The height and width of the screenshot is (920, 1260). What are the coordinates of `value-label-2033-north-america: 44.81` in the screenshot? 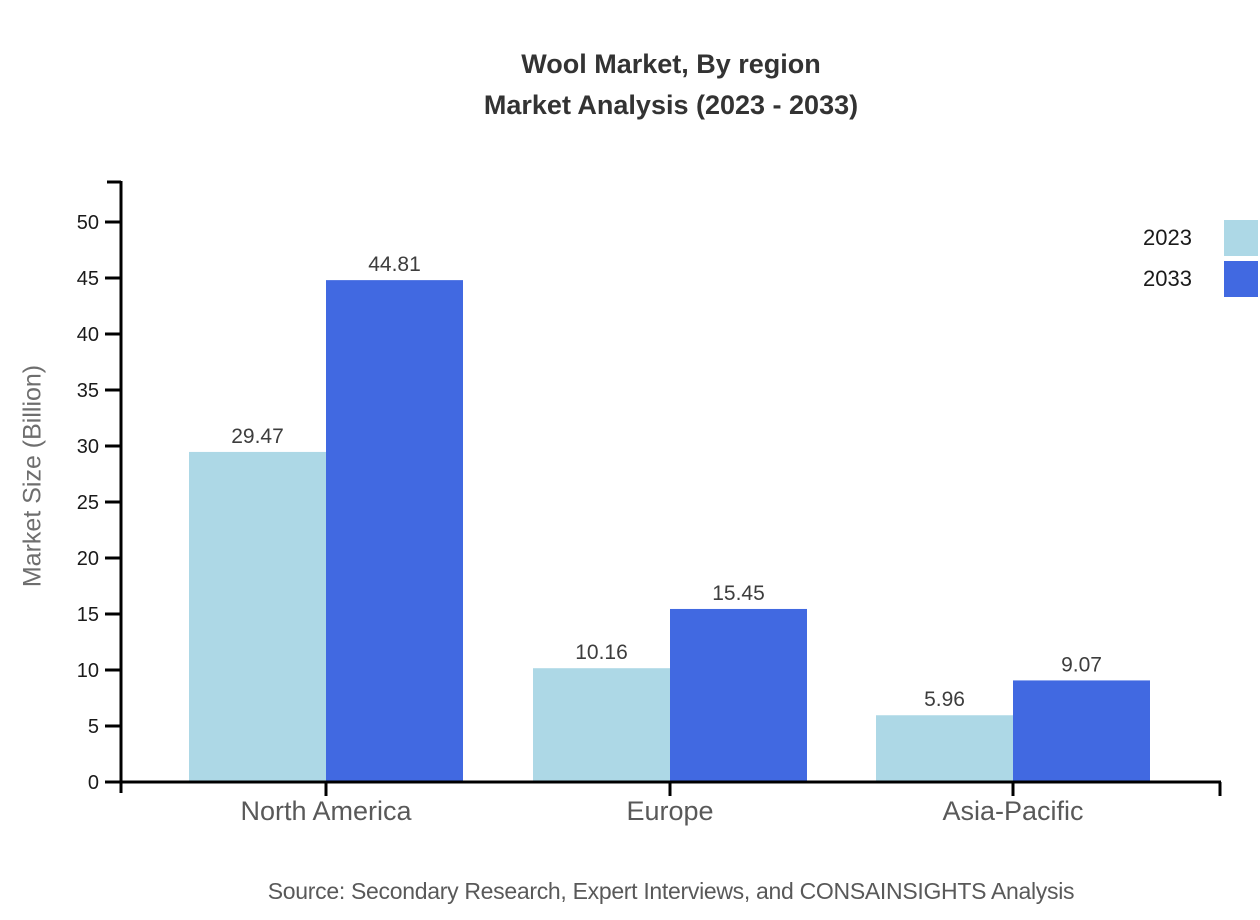 It's located at (394, 264).